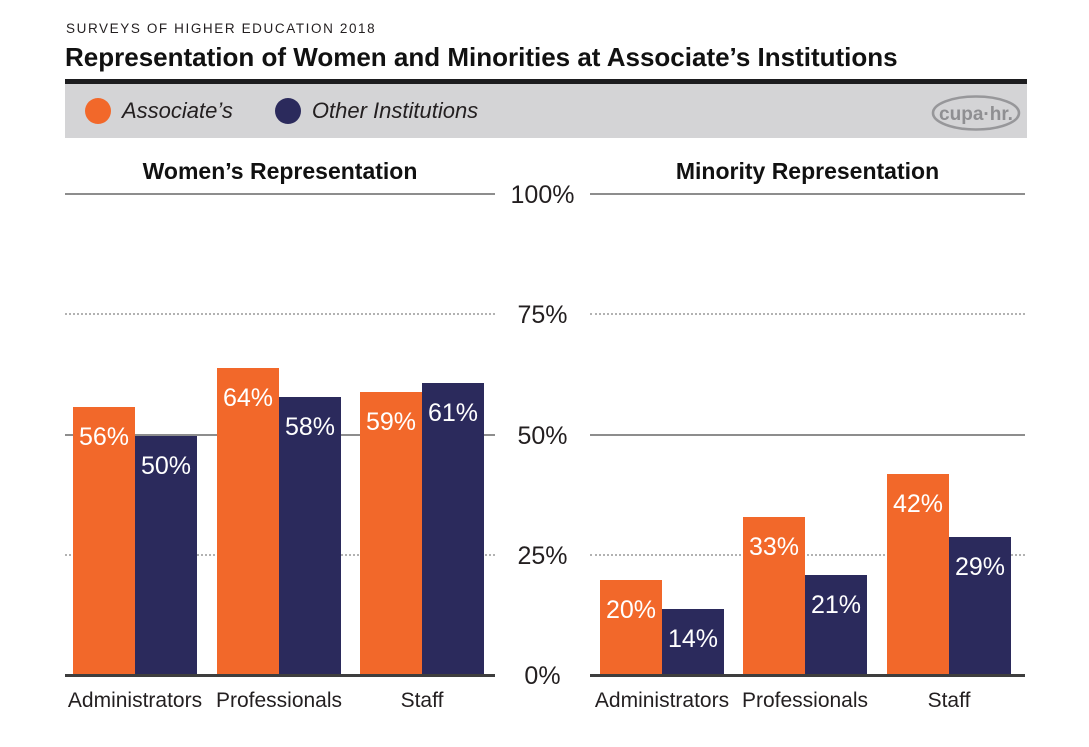  What do you see at coordinates (104, 436) in the screenshot?
I see `bar-value-label: 56%` at bounding box center [104, 436].